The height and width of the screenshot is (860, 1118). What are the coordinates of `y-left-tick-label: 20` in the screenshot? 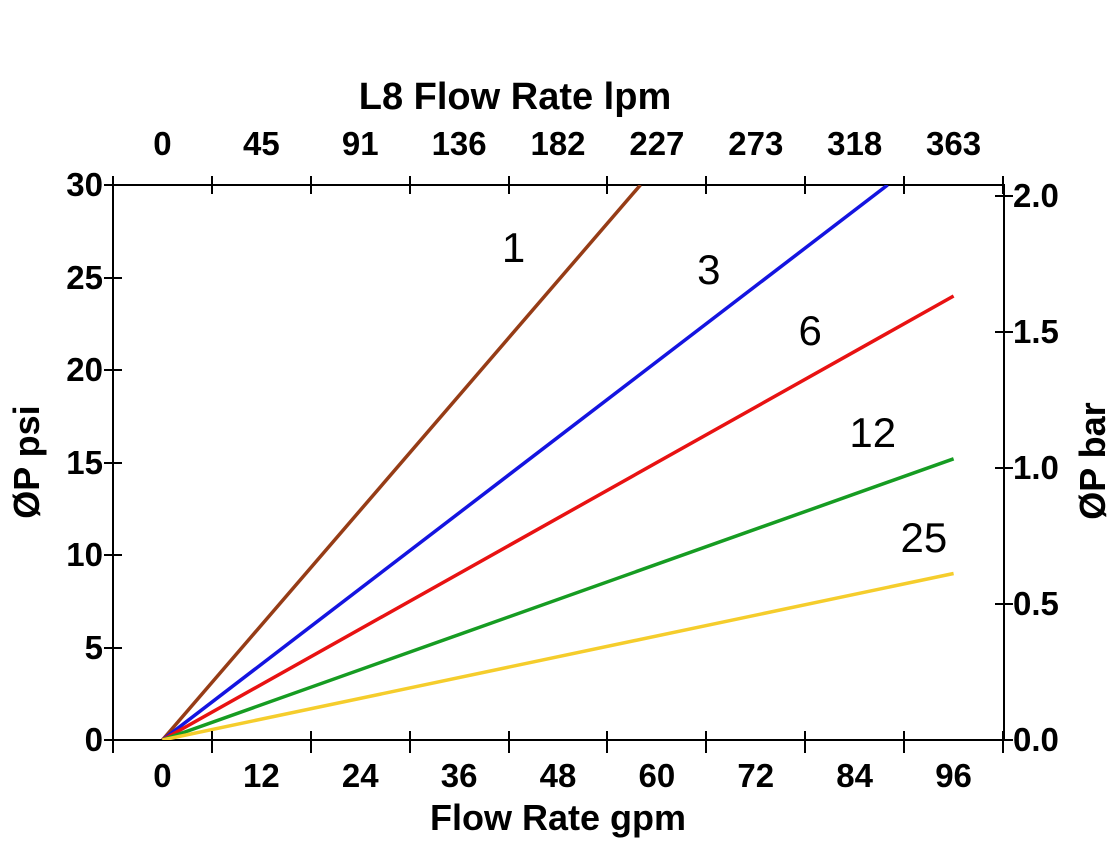 It's located at (84, 369).